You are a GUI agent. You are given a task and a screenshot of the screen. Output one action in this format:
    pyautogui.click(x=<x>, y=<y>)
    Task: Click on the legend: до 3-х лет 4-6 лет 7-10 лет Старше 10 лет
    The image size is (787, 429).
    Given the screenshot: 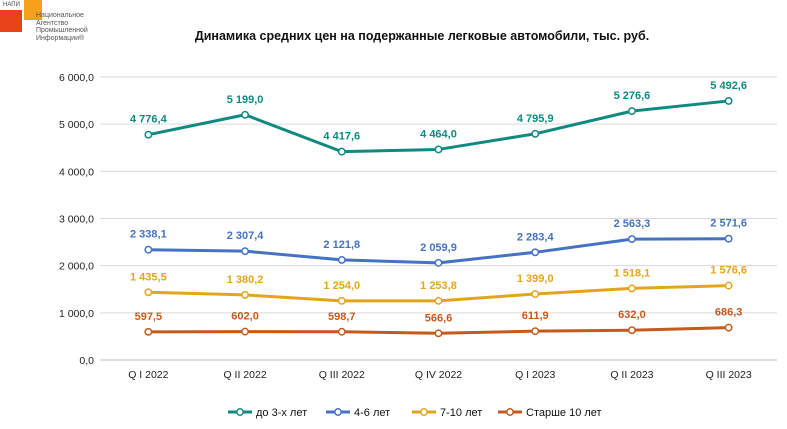 What is the action you would take?
    pyautogui.click(x=415, y=413)
    